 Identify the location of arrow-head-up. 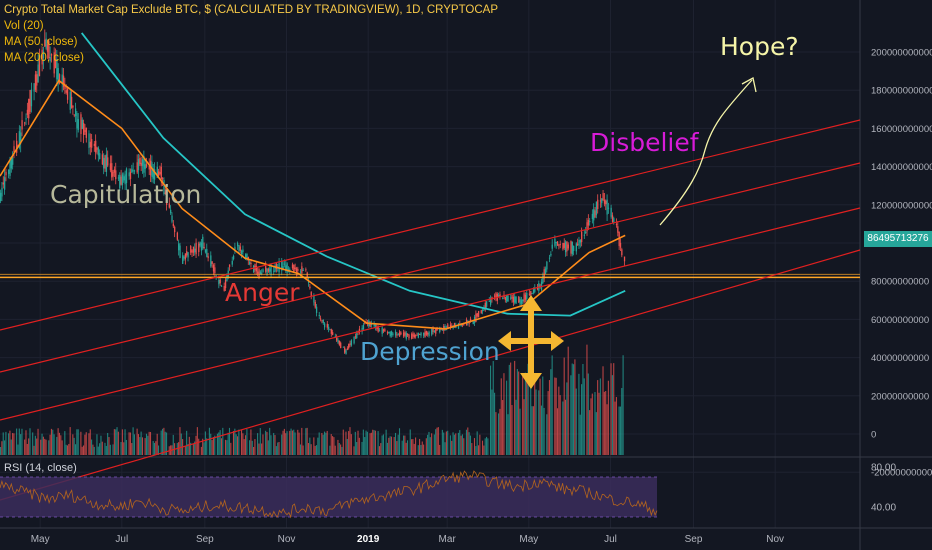
(531, 303).